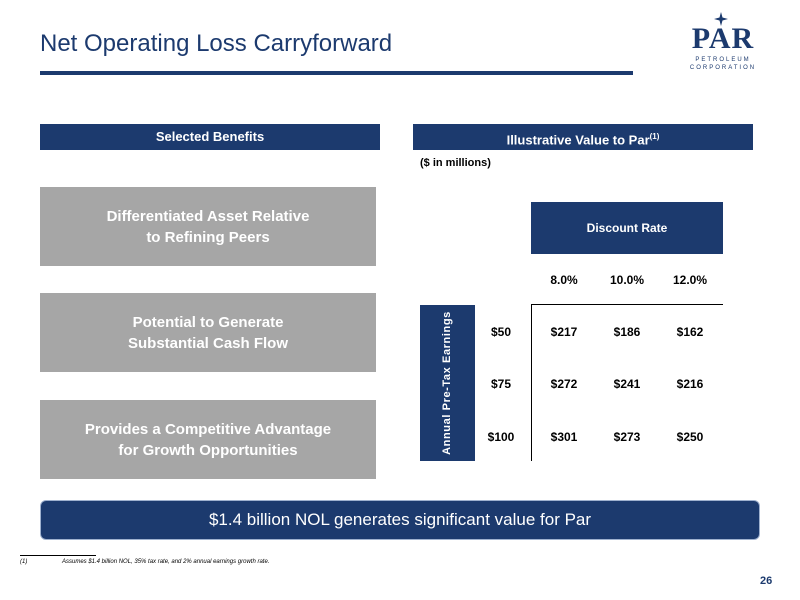 Image resolution: width=800 pixels, height=600 pixels. I want to click on benefit-line: Substantial Cash Flow, so click(208, 343).